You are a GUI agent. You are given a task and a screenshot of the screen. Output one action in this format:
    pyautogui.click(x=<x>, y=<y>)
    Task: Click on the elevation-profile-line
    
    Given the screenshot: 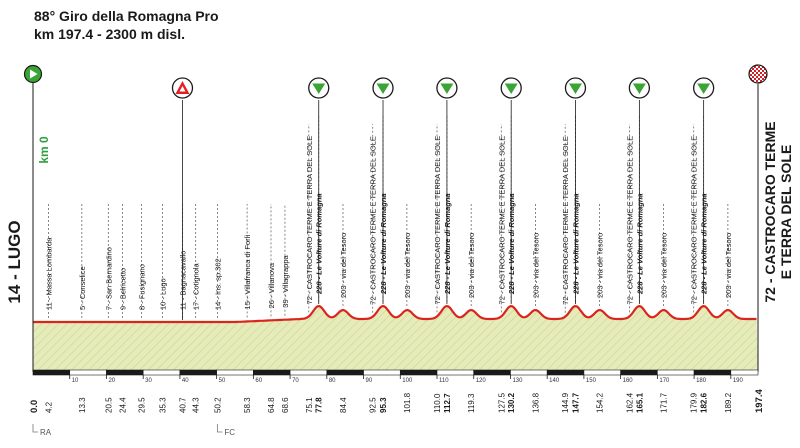 What is the action you would take?
    pyautogui.click(x=395, y=314)
    